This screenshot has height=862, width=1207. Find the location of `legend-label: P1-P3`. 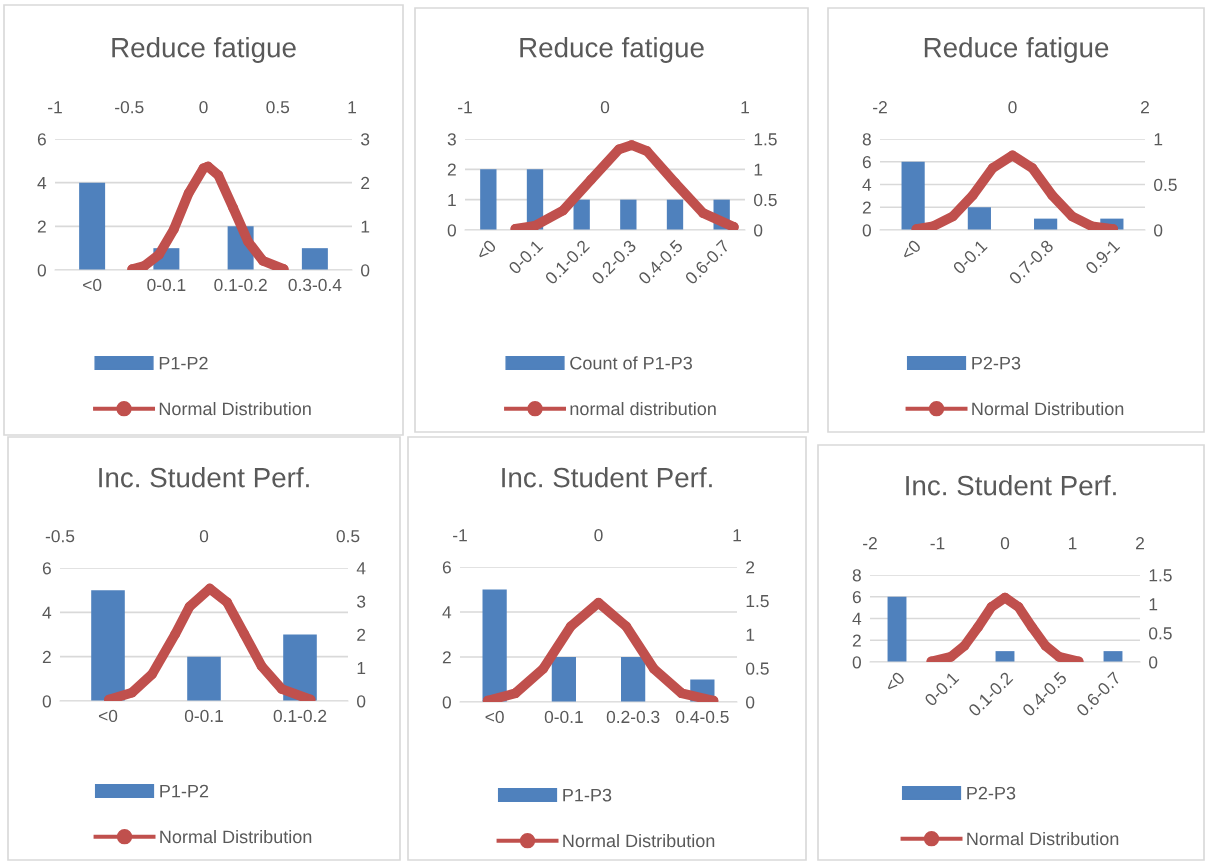

legend-label: P1-P3 is located at coordinates (587, 795).